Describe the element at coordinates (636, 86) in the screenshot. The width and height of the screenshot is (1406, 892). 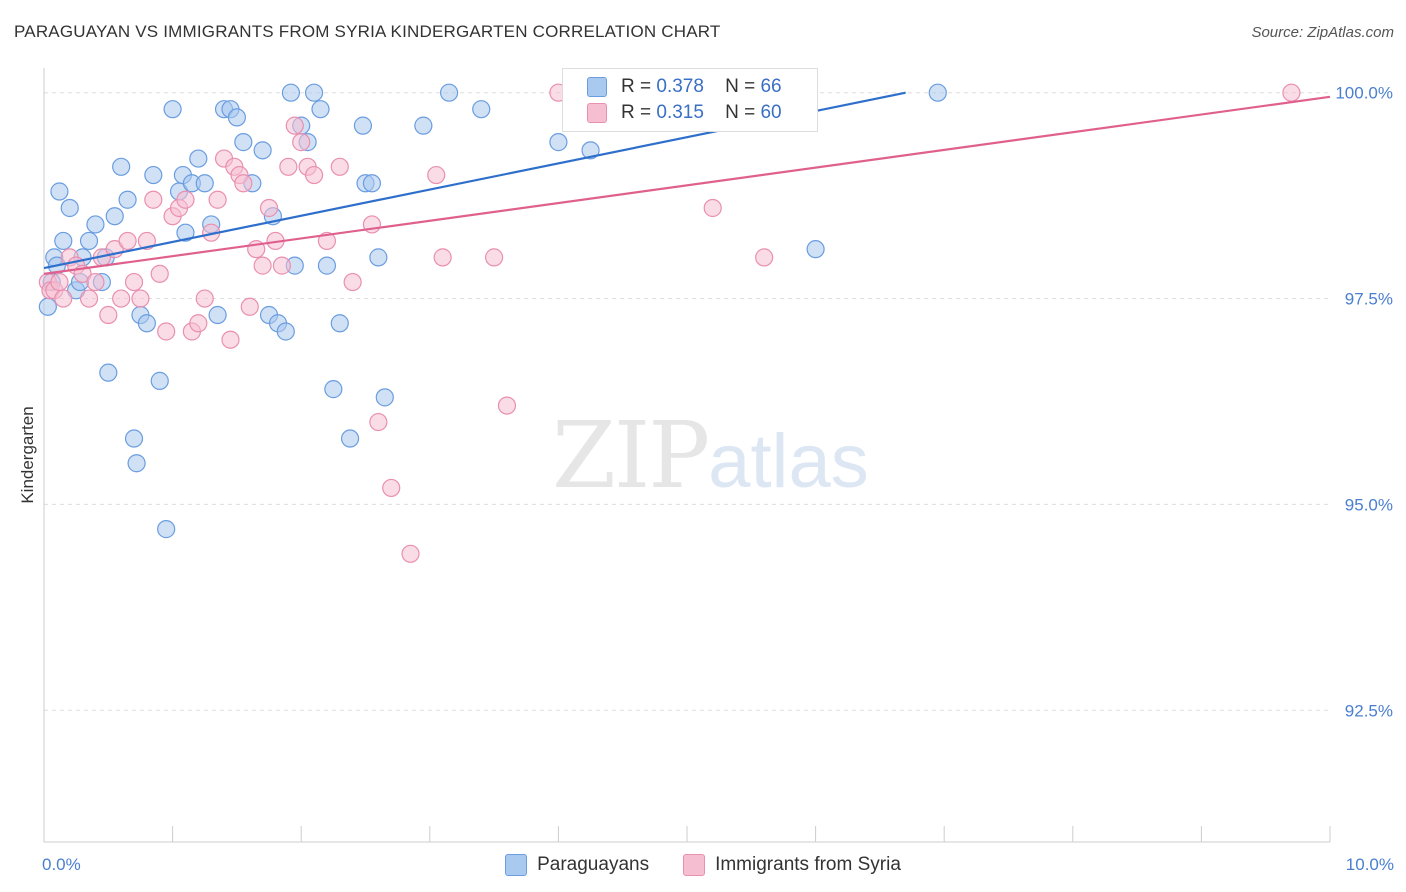
I see `r-label-1: R =` at that location.